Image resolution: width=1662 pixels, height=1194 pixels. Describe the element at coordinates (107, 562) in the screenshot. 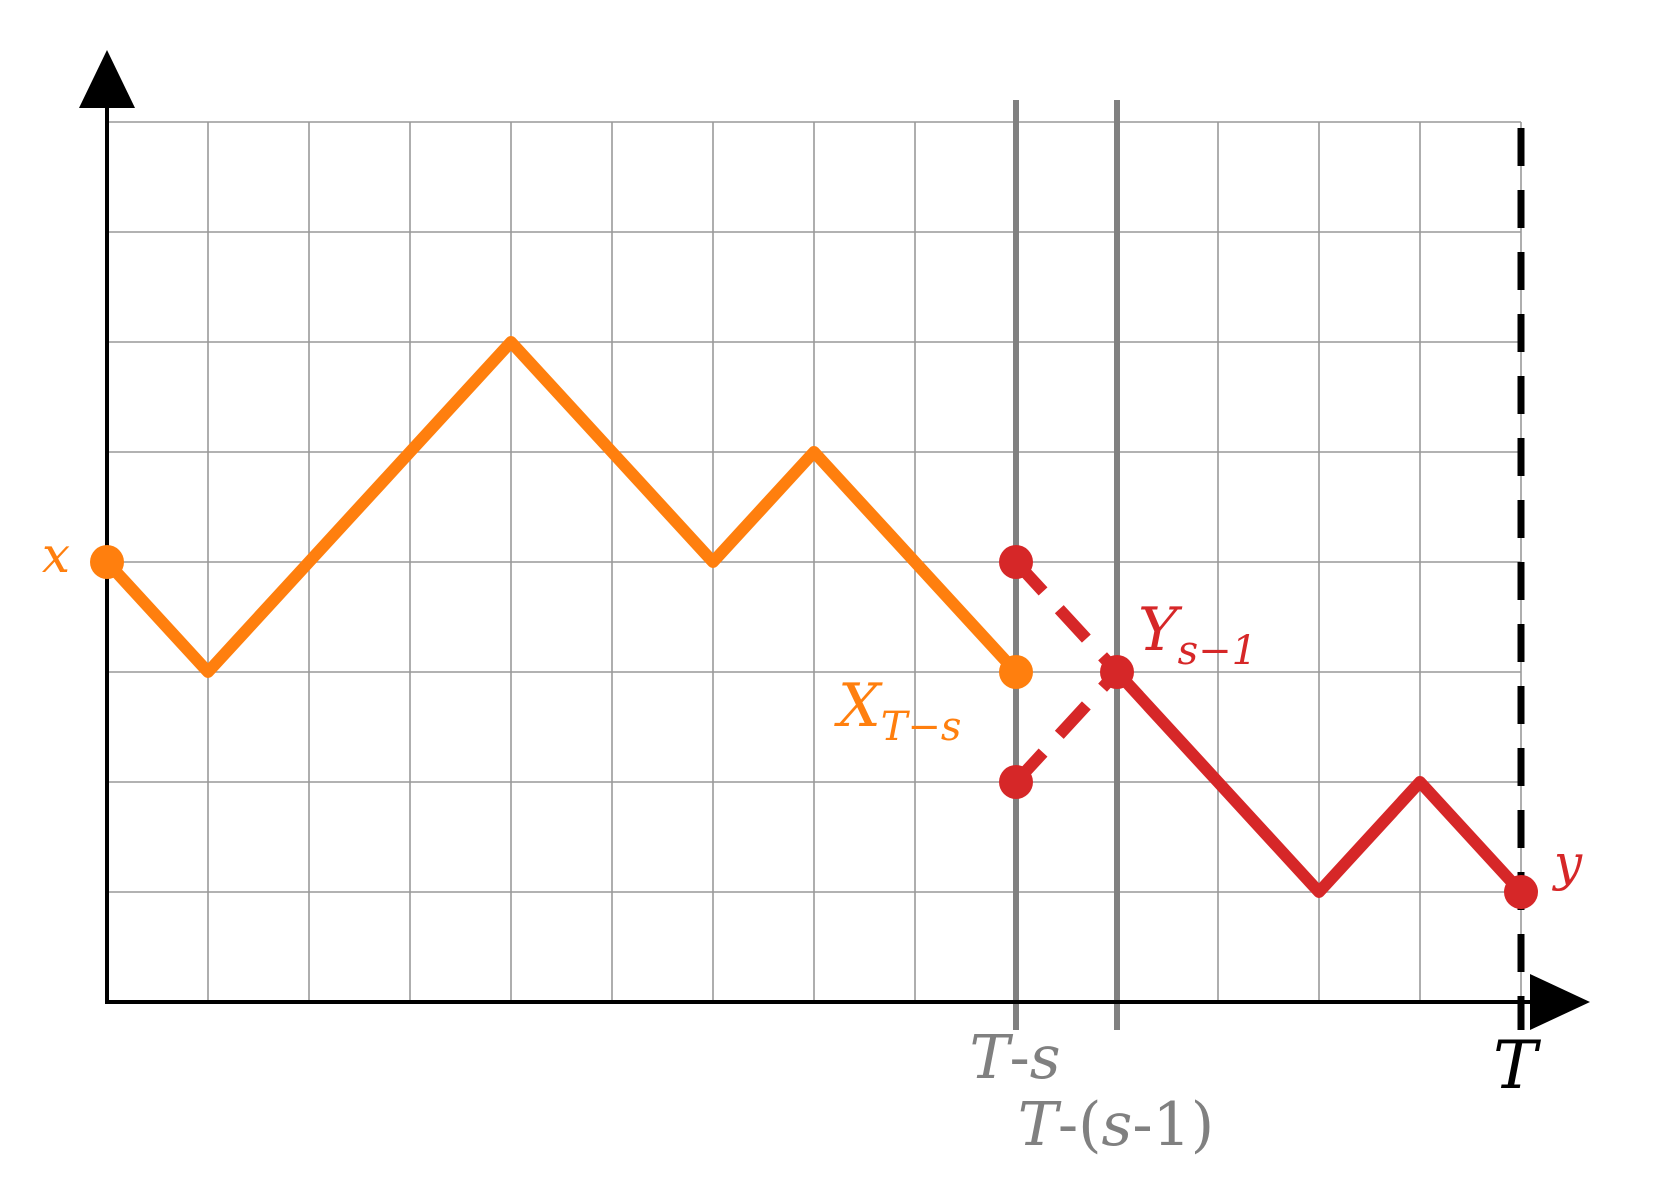

I see `x-start-point` at that location.